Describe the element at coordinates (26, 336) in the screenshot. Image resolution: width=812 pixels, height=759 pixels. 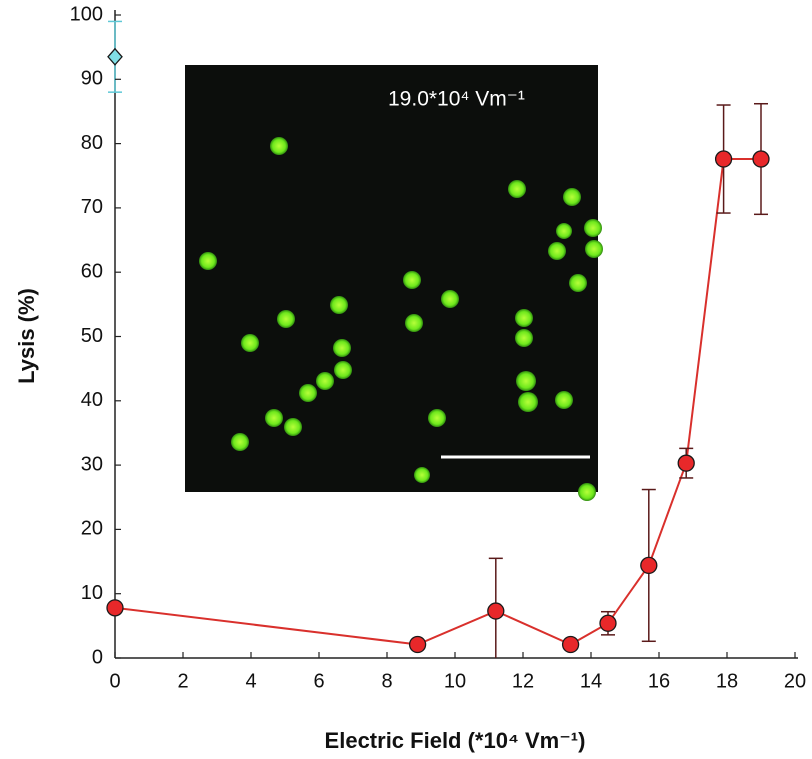
I see `y-axis-title: Lysis (%)` at that location.